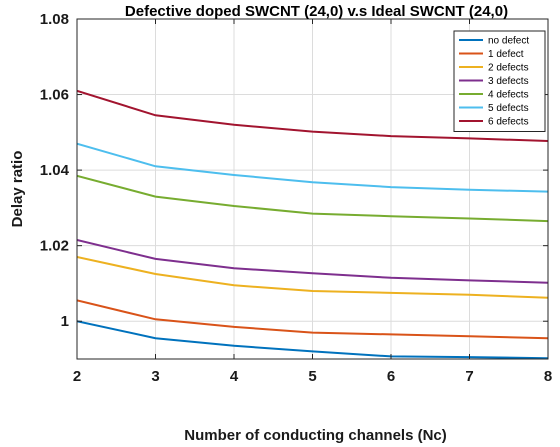 The image size is (560, 447). I want to click on x-tick-label: 6, so click(391, 376).